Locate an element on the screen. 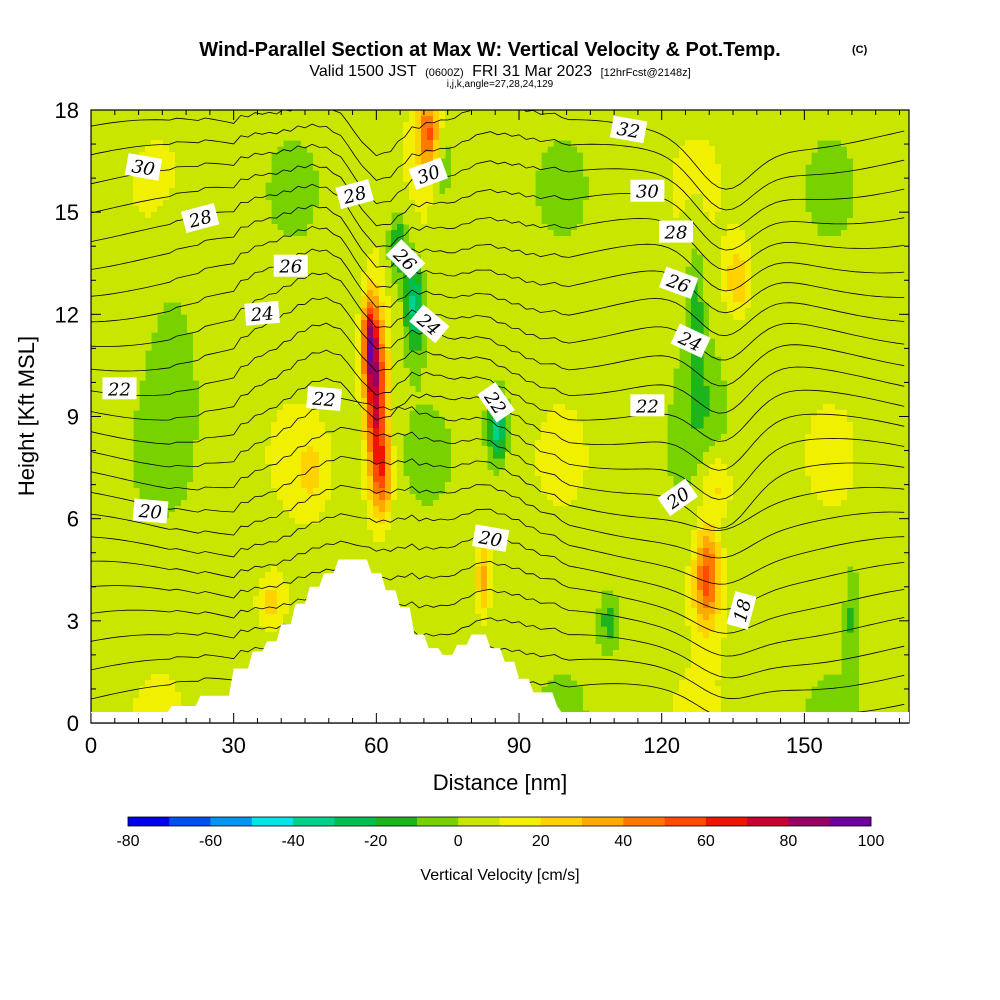 The height and width of the screenshot is (1000, 1000). velocity-cell-1987 is located at coordinates (418, 209).